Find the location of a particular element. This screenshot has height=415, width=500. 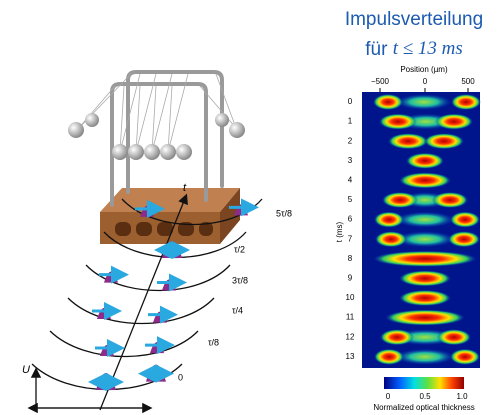

colorbar-tick-label: 1.0 is located at coordinates (462, 396).